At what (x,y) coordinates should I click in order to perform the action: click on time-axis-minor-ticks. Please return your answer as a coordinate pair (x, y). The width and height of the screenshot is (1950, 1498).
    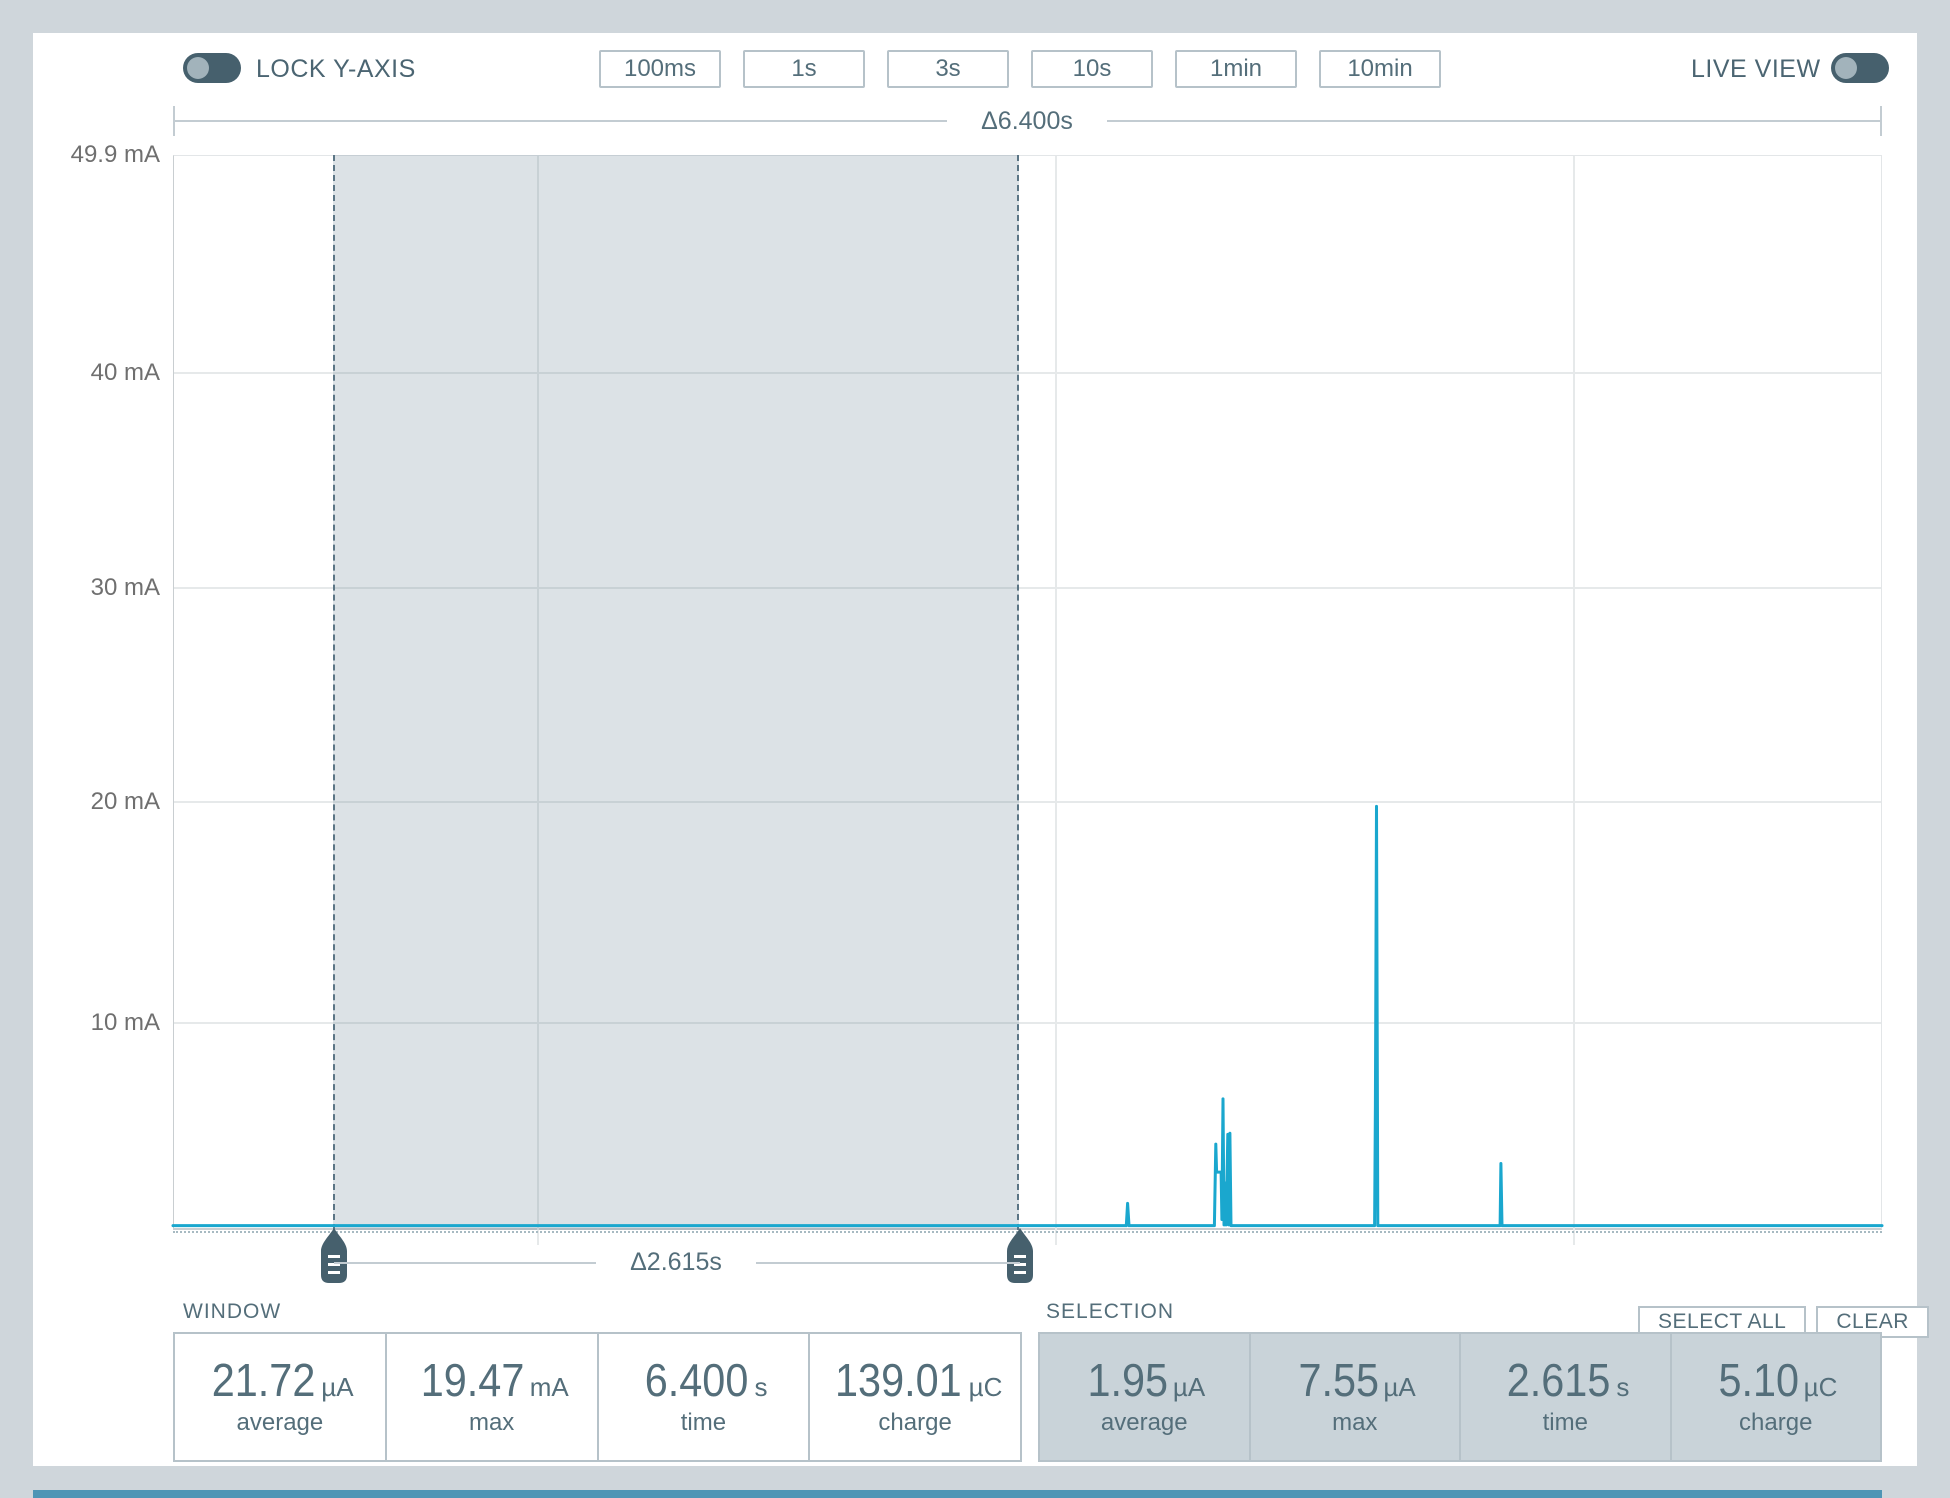
    Looking at the image, I should click on (1027, 1232).